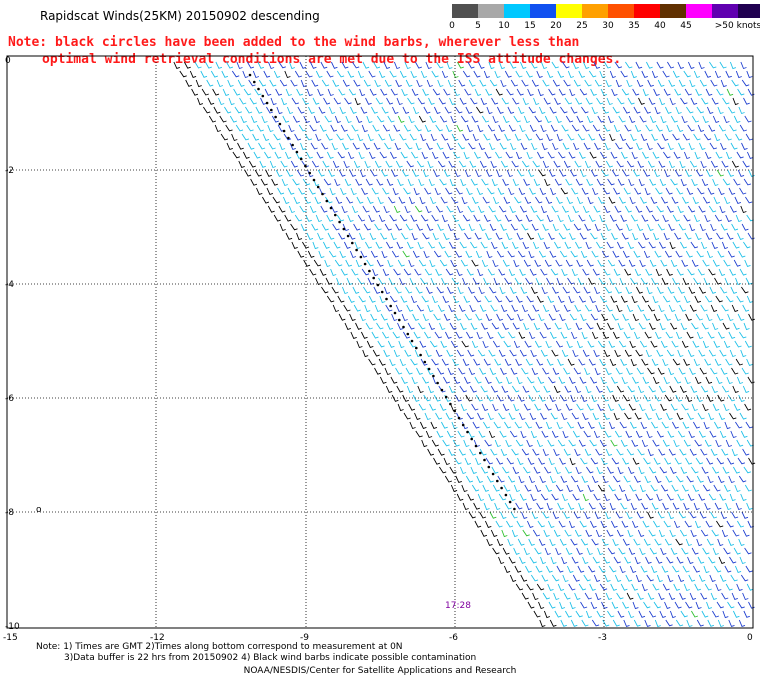 Image resolution: width=760 pixels, height=688 pixels. What do you see at coordinates (458, 606) in the screenshot?
I see `time-label: 17:28` at bounding box center [458, 606].